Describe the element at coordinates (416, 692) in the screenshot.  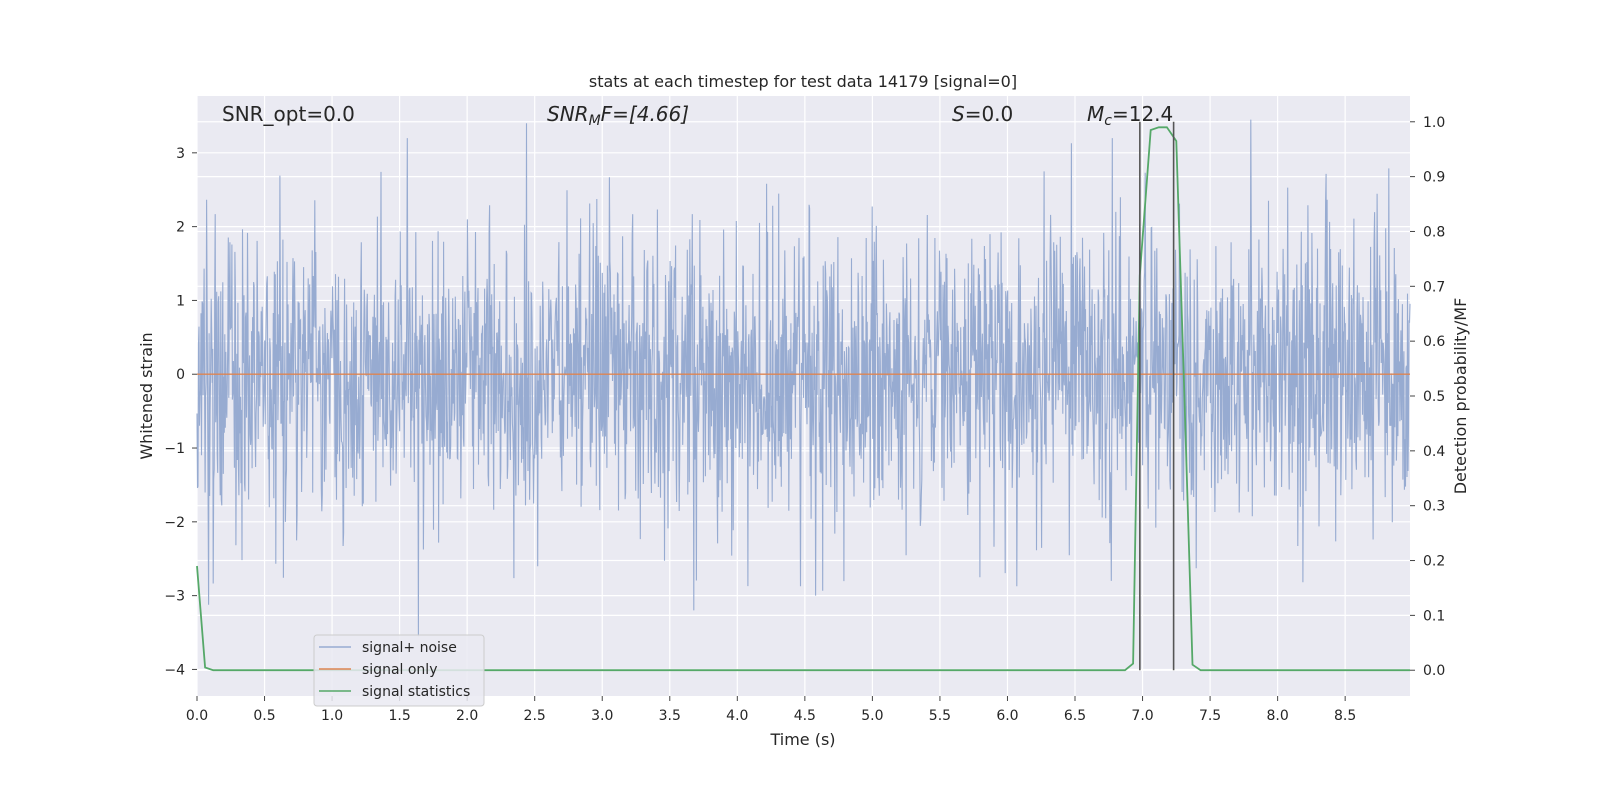
I see `legend-entry-signal-statistics: signal statistics` at that location.